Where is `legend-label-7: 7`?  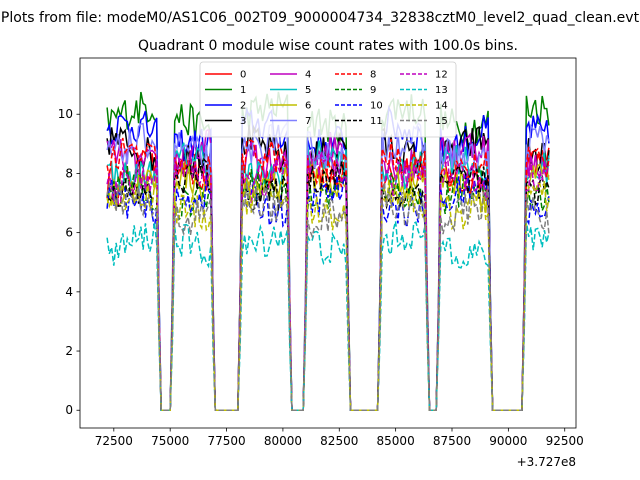 legend-label-7: 7 is located at coordinates (308, 121).